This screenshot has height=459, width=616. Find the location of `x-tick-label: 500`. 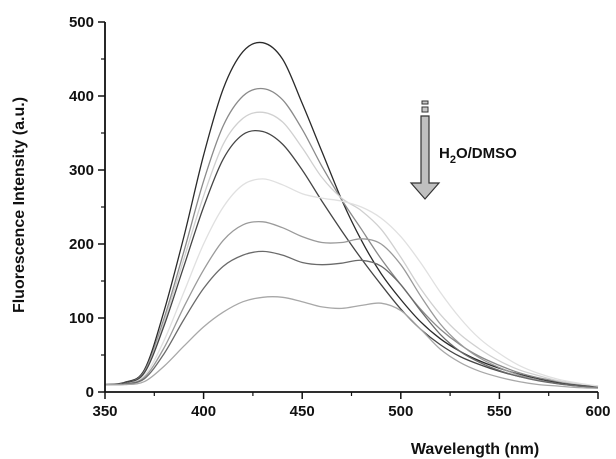

x-tick-label: 500 is located at coordinates (400, 411).